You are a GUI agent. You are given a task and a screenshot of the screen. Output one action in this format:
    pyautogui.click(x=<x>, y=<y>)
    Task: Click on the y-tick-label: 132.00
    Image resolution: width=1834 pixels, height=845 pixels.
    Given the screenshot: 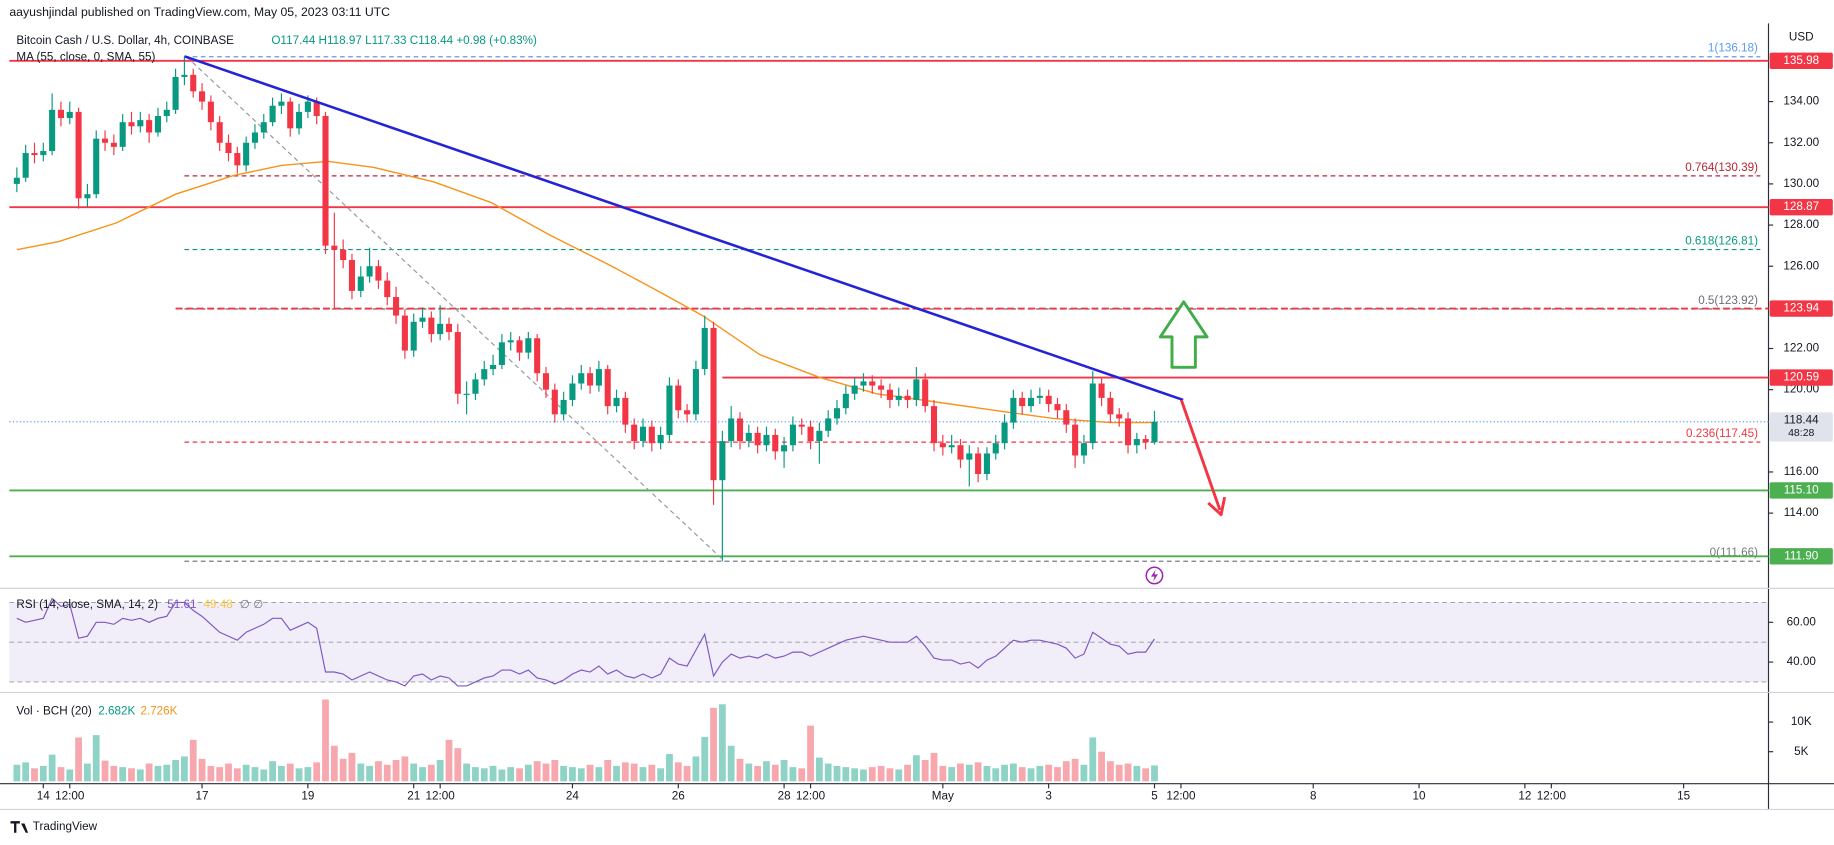 What is the action you would take?
    pyautogui.click(x=1801, y=142)
    